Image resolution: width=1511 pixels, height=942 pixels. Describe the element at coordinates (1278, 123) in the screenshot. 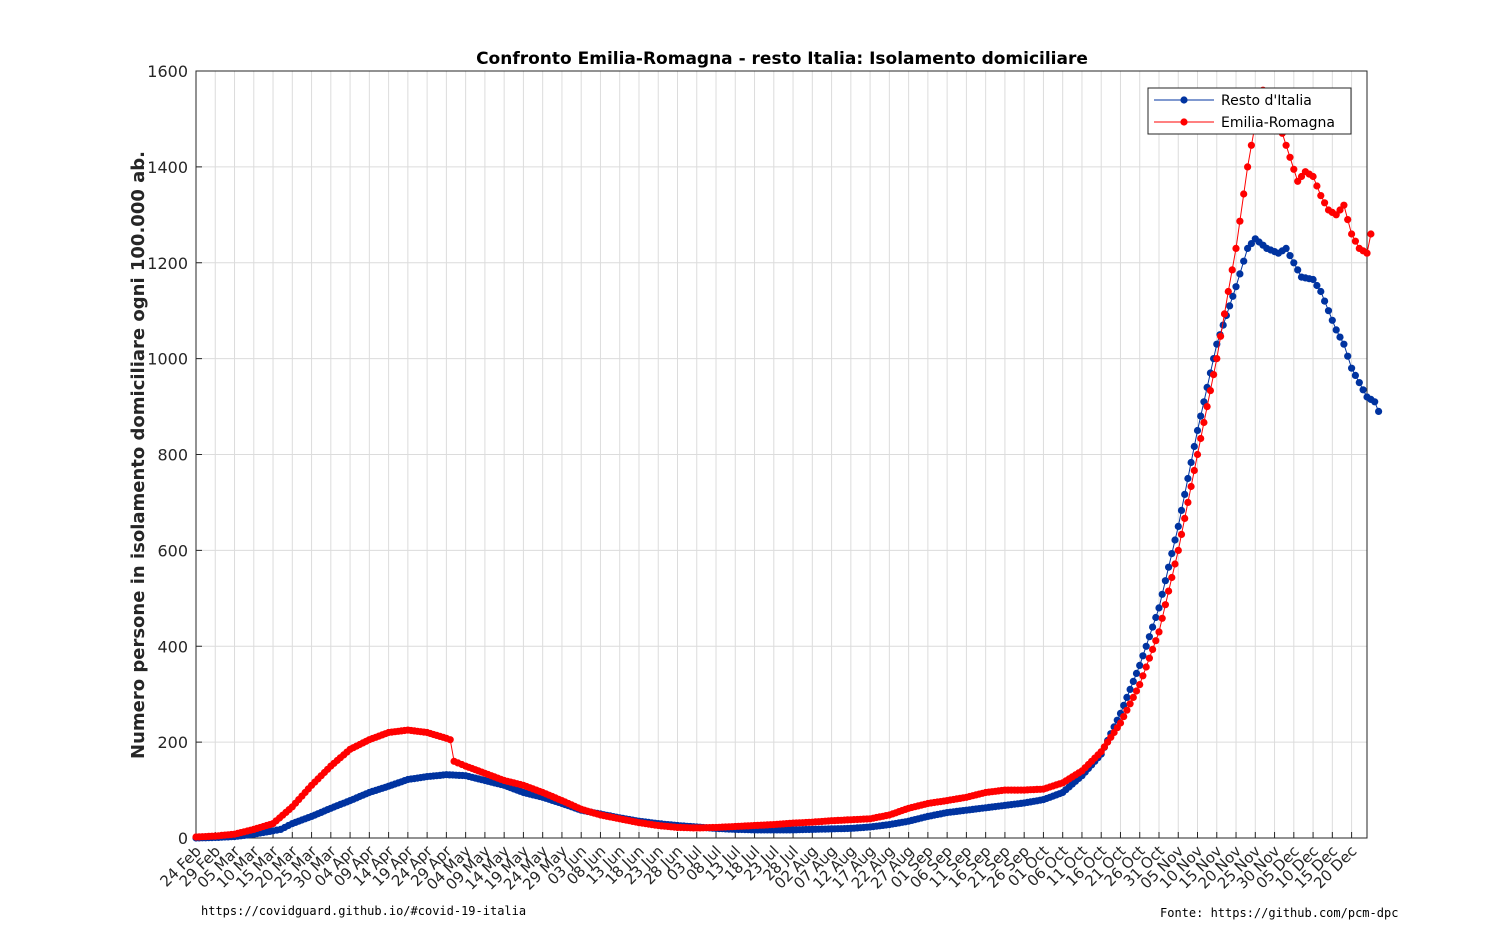

I see `legend-label: Emilia-Romagna` at that location.